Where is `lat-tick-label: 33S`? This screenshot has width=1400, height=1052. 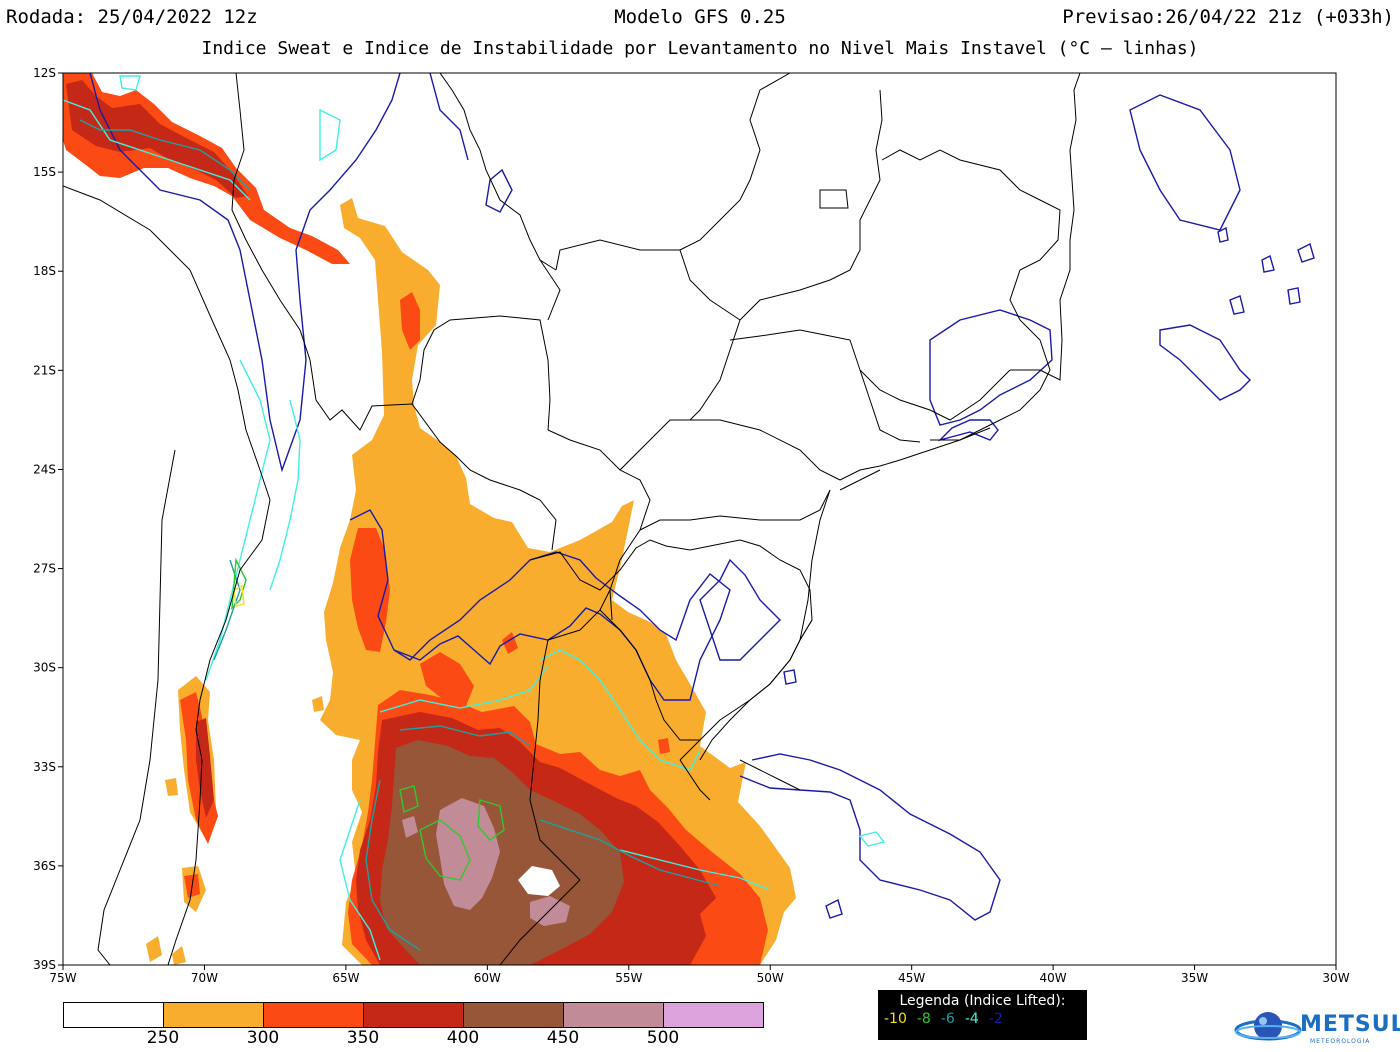 lat-tick-label: 33S is located at coordinates (44, 767).